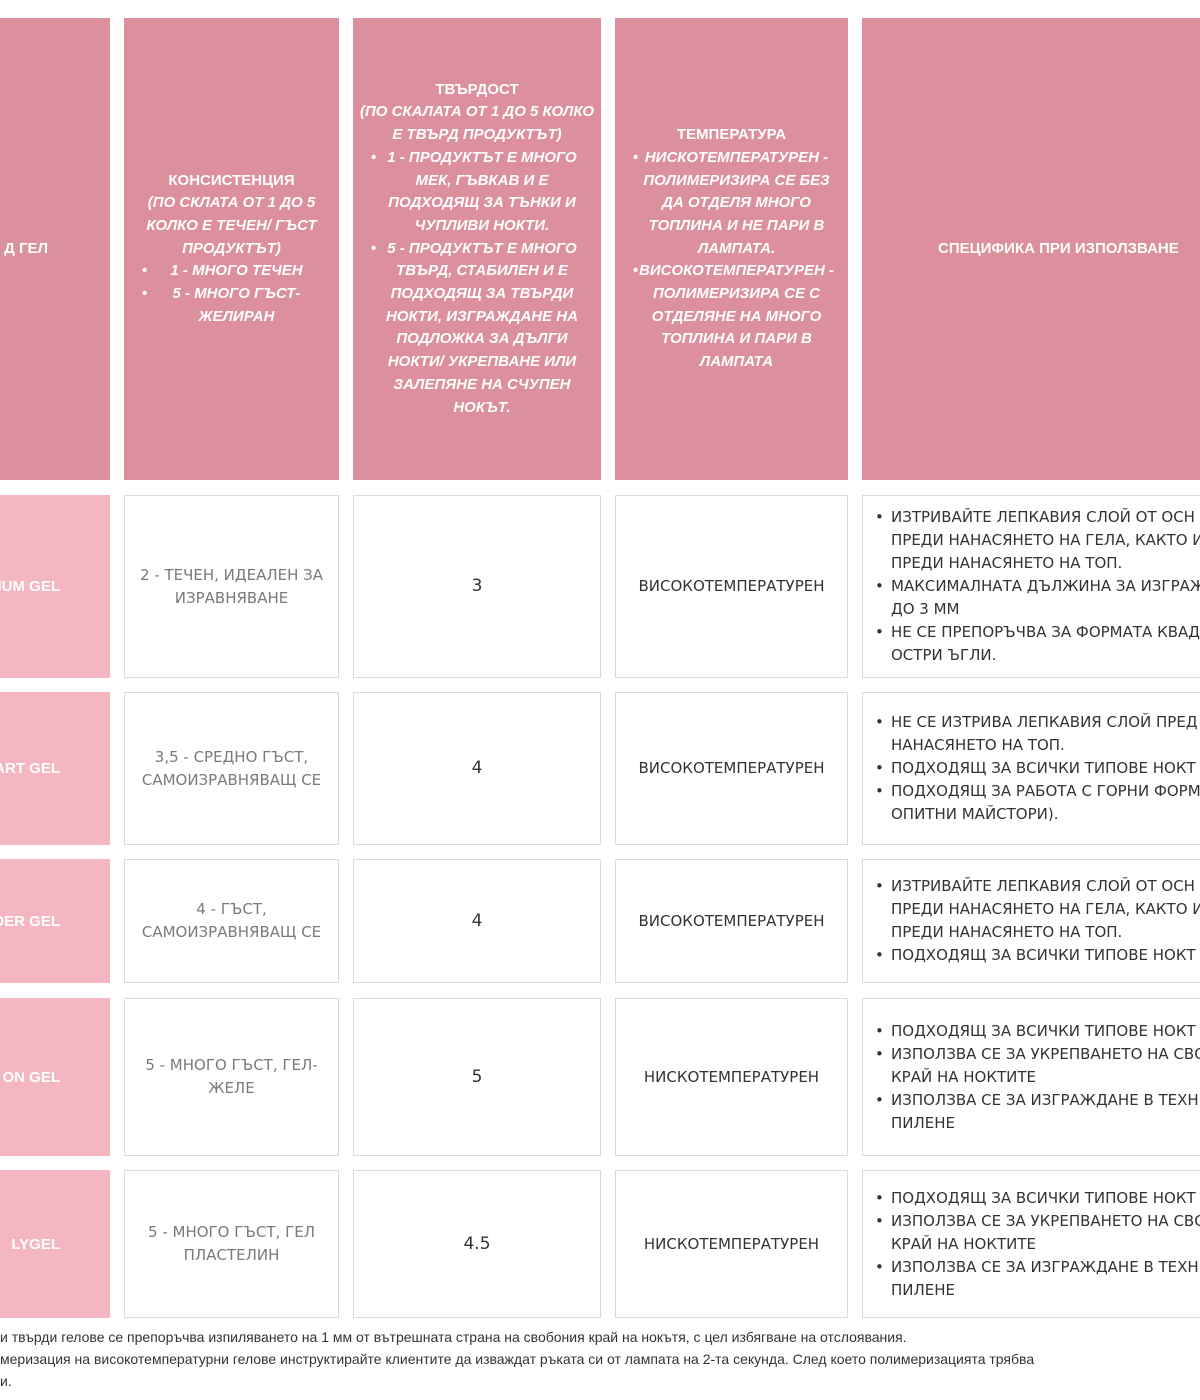 The image size is (1200, 1400). I want to click on consistency-value: 5 - МНОГО ГЪСТ, ГЕЛ-ЖЕЛЕ, so click(231, 1076).